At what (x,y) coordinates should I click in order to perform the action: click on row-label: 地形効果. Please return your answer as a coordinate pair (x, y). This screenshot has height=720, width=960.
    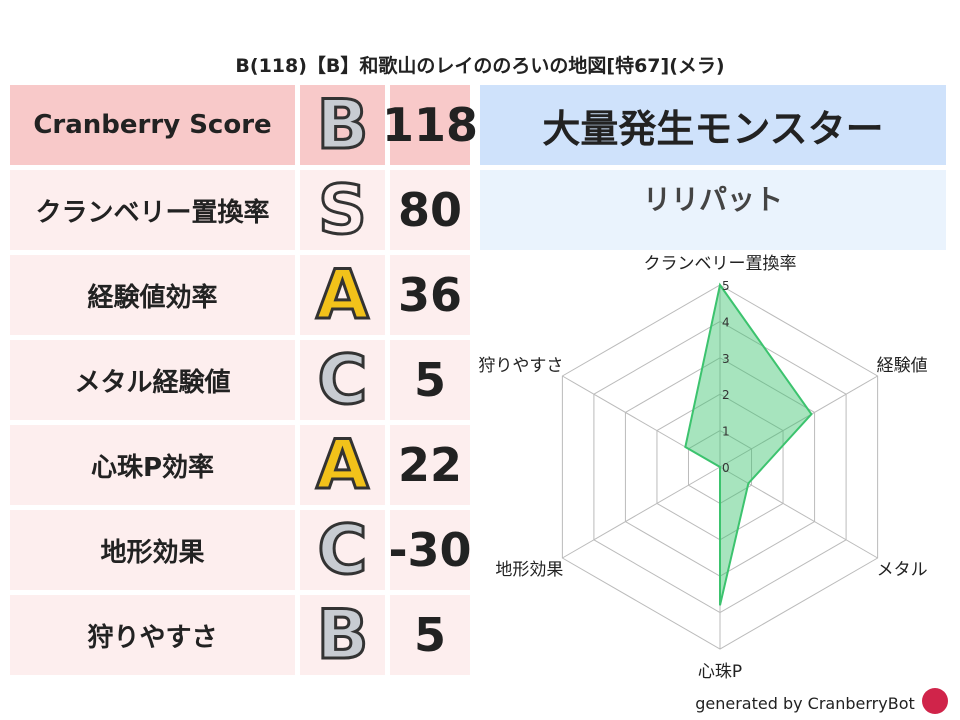
    Looking at the image, I should click on (152, 550).